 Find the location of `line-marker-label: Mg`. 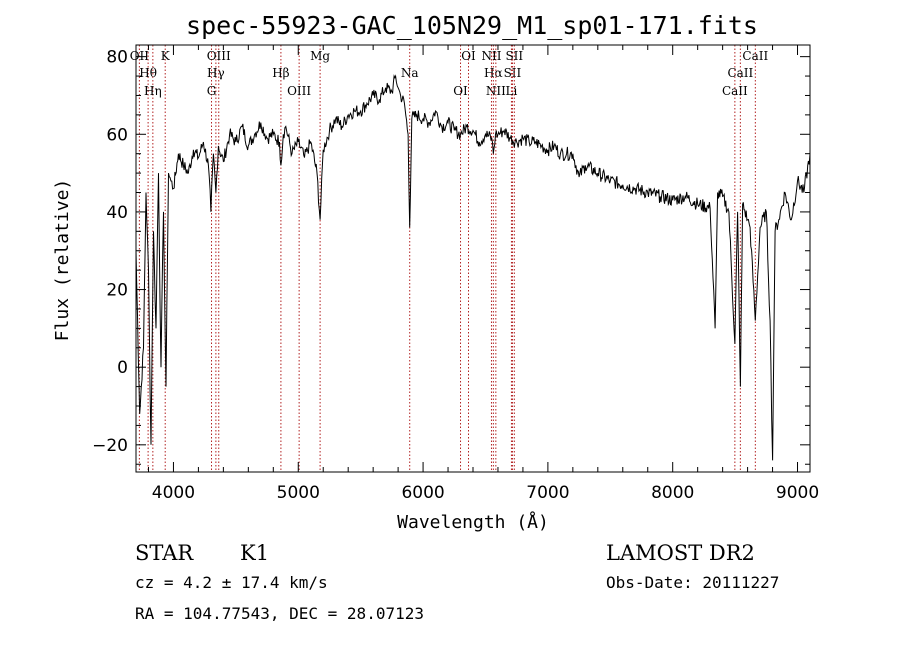

line-marker-label: Mg is located at coordinates (320, 56).